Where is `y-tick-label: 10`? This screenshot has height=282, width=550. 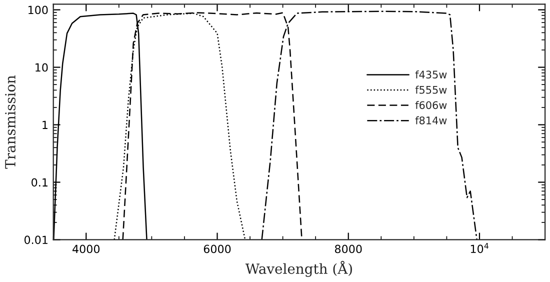
y-tick-label: 10 is located at coordinates (42, 67).